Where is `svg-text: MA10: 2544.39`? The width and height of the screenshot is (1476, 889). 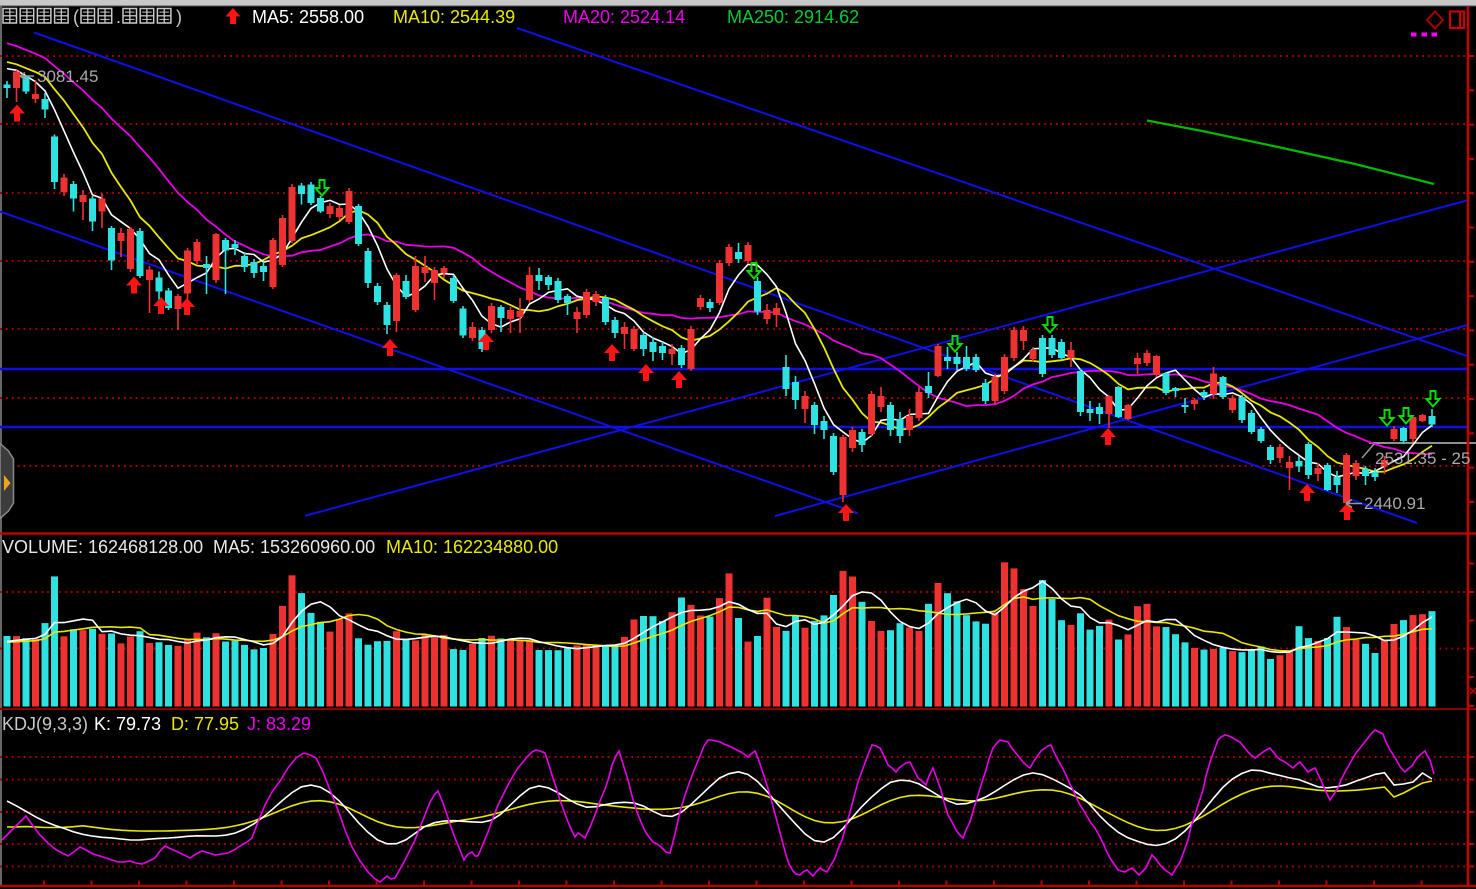
svg-text: MA10: 2544.39 is located at coordinates (454, 17).